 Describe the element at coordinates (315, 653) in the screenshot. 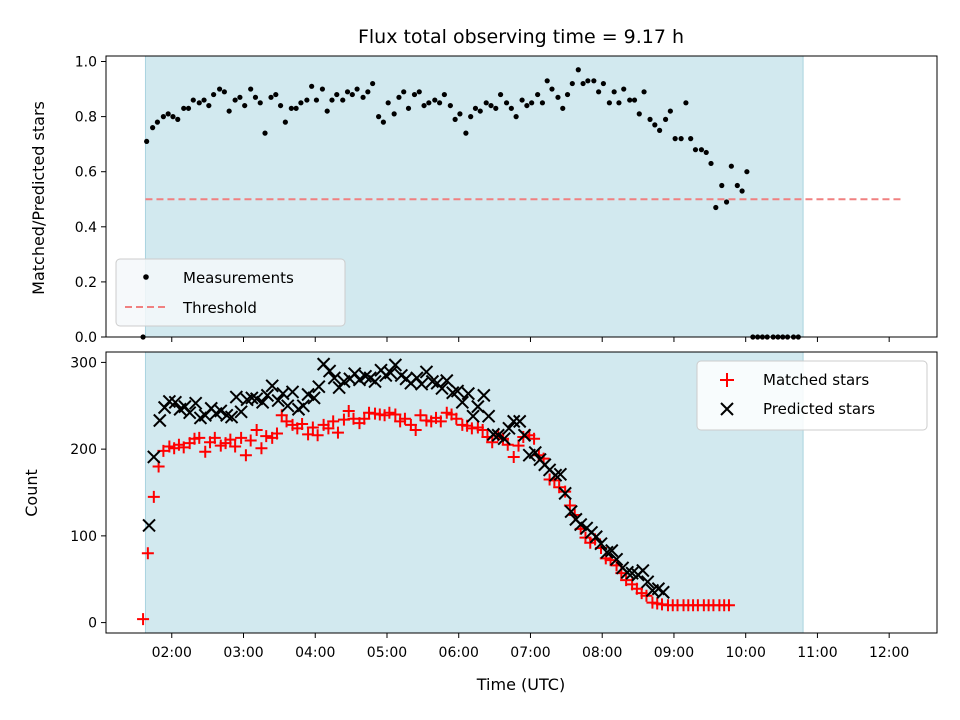

I see `time-x-tick-label: 04:00` at that location.